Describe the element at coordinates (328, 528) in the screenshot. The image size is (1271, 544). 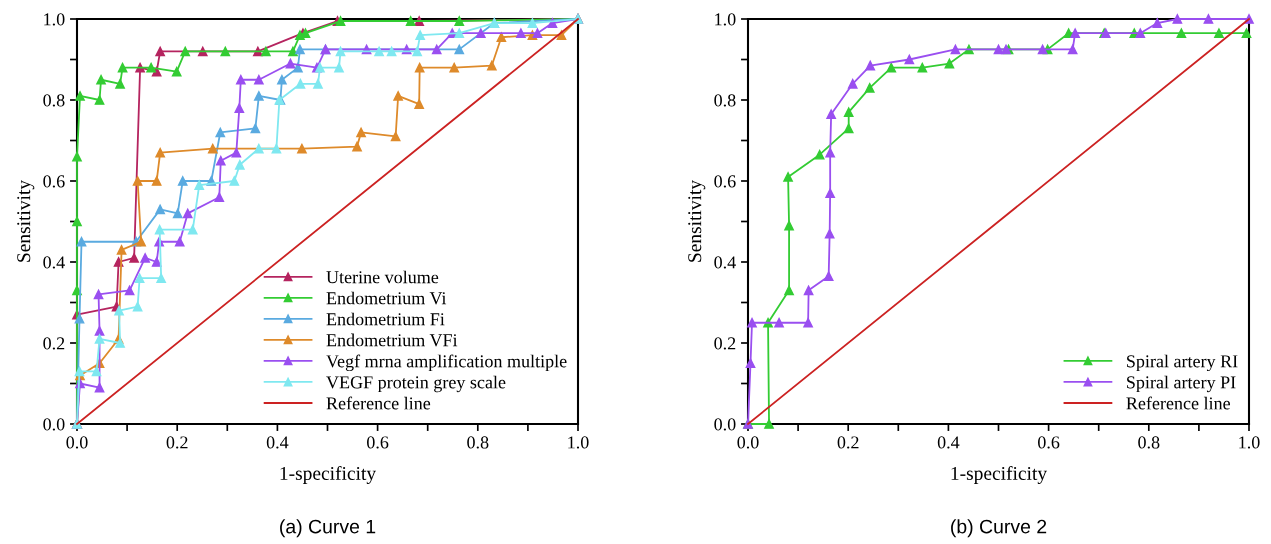
I see `text: (a) Curve 1` at that location.